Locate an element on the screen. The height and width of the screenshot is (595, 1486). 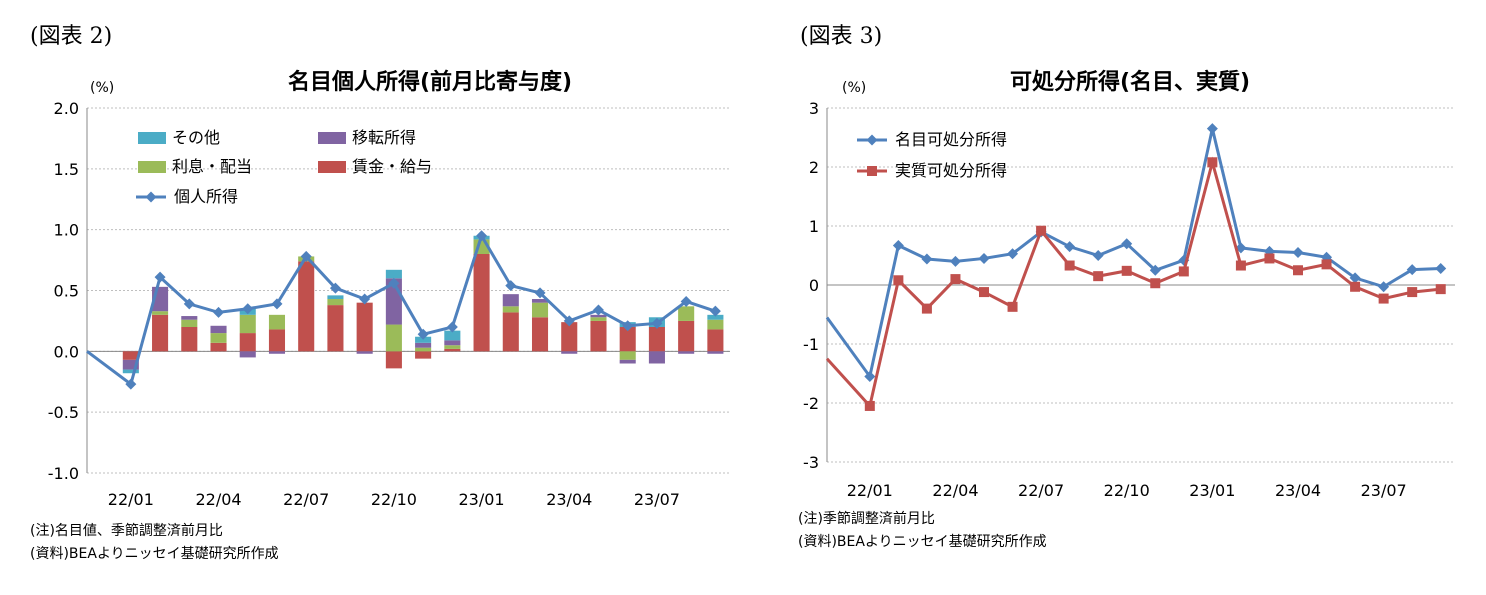
chart-title-disposable-income: 可処分所得(名目、実質) is located at coordinates (1130, 82).